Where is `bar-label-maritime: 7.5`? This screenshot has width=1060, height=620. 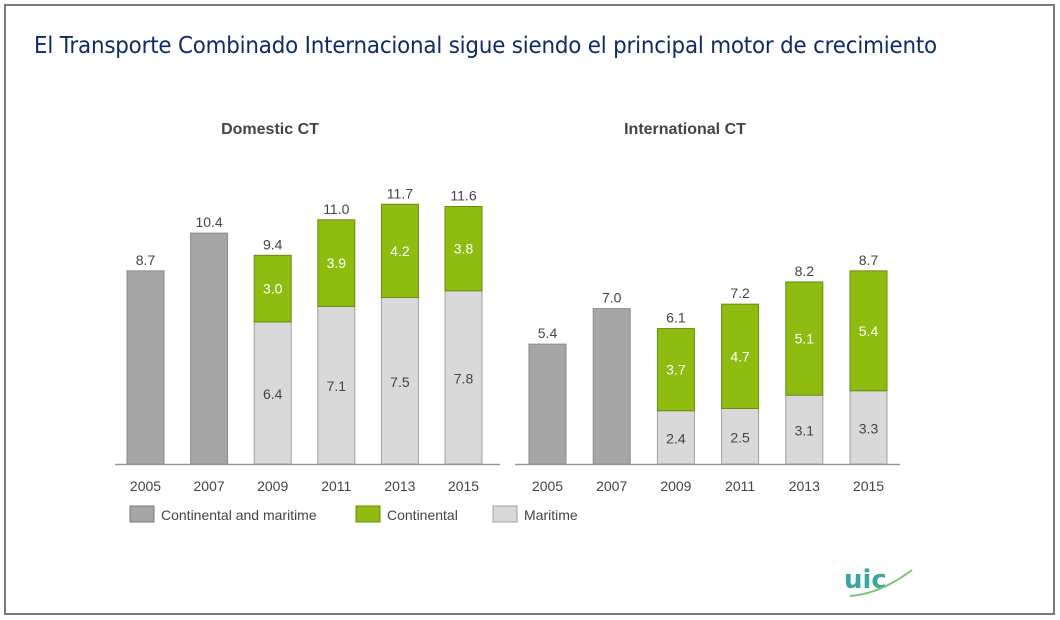
bar-label-maritime: 7.5 is located at coordinates (400, 382).